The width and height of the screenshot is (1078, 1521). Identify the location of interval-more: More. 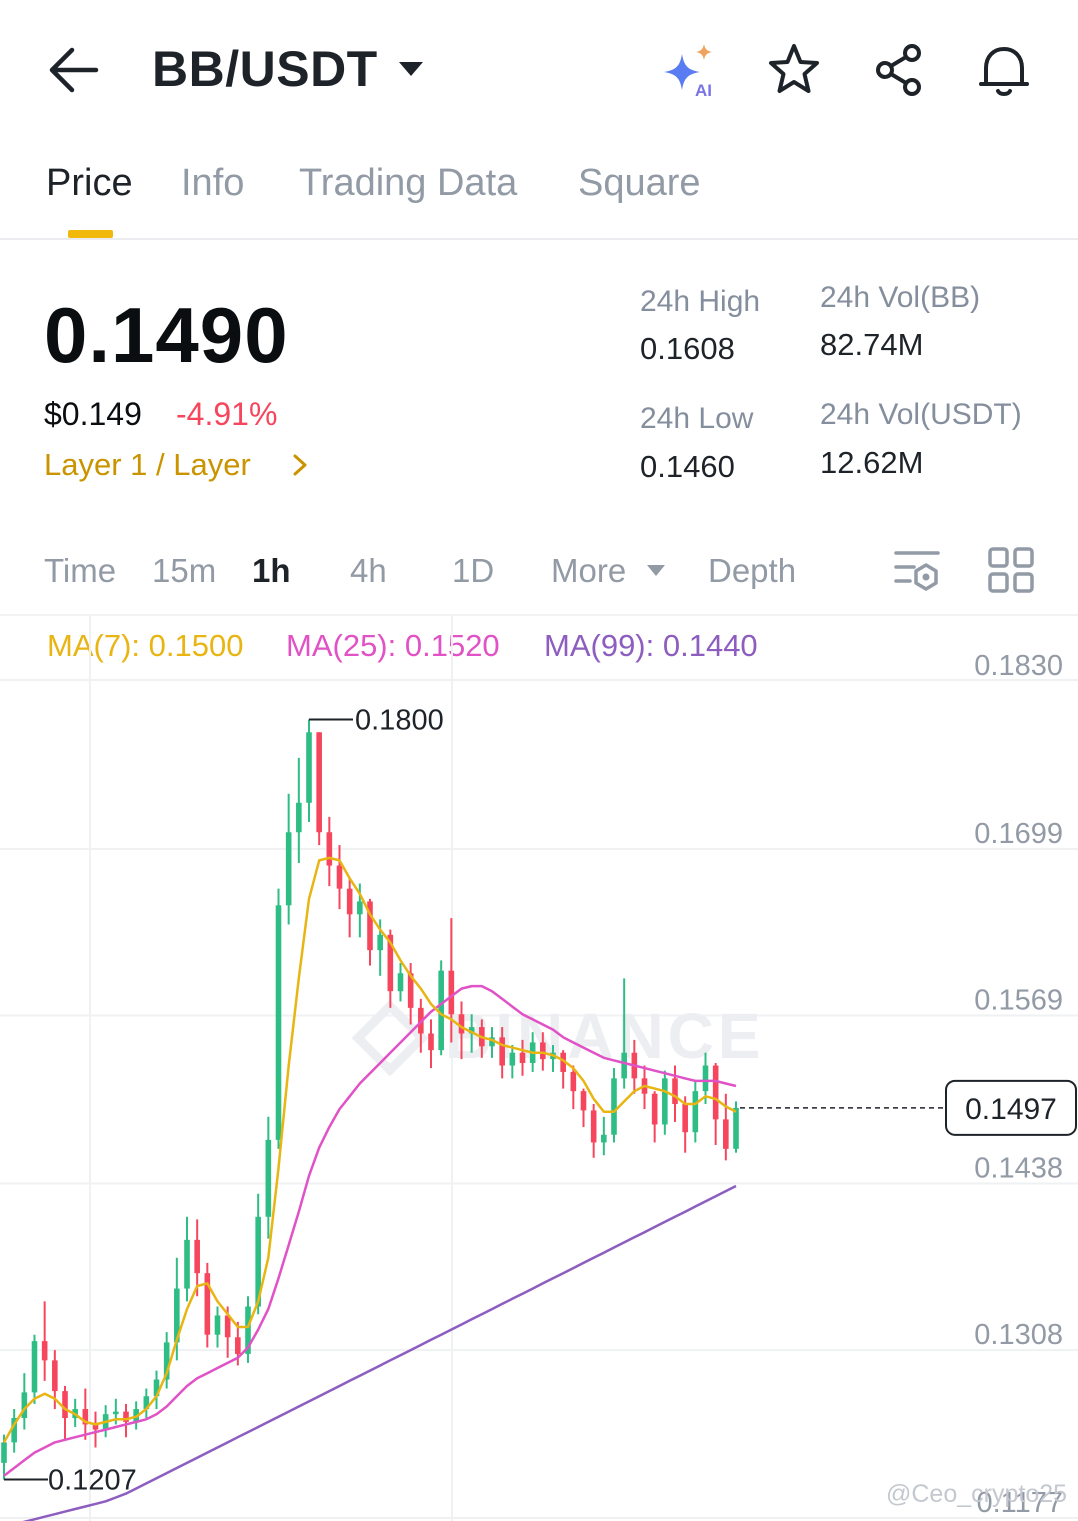
(589, 570).